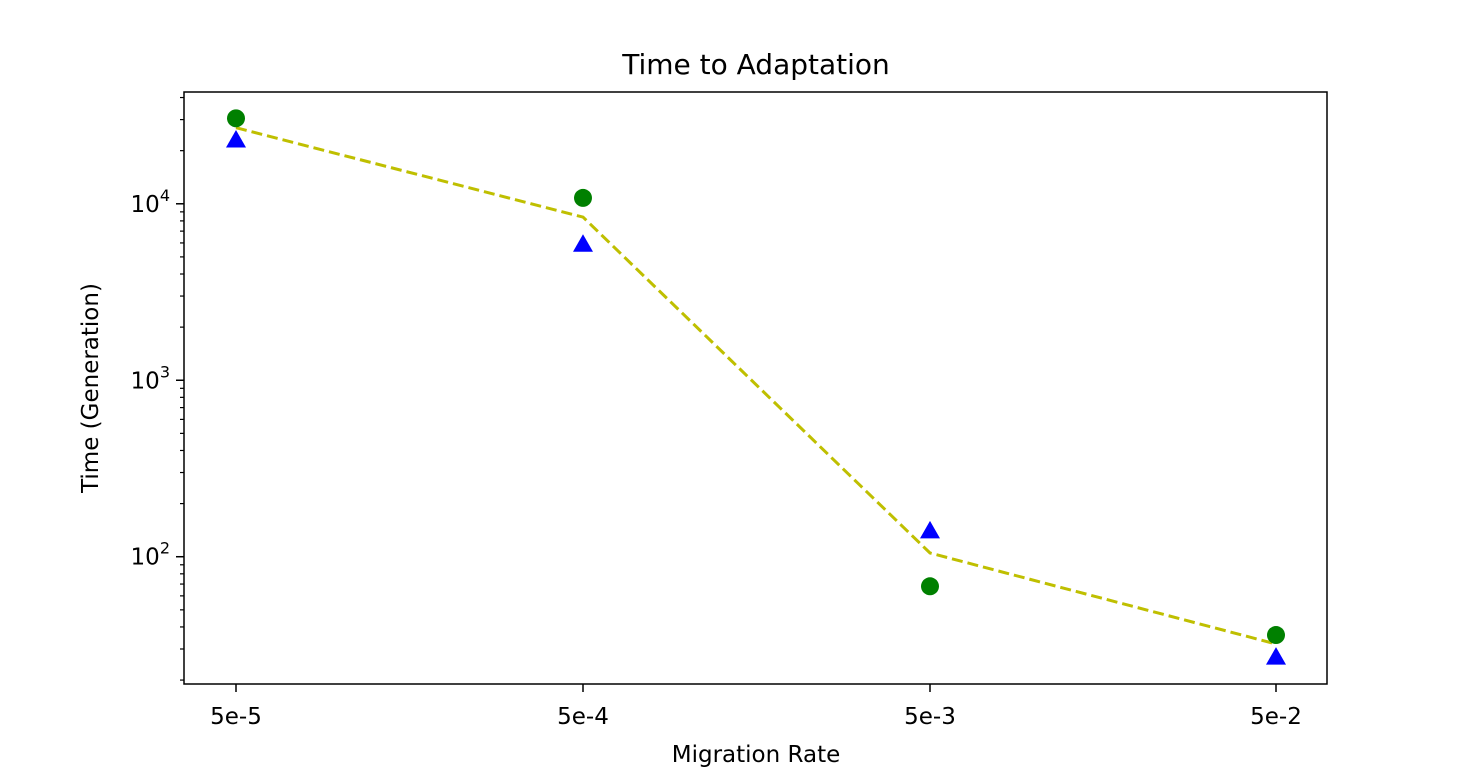 The height and width of the screenshot is (768, 1476). Describe the element at coordinates (91, 388) in the screenshot. I see `y-axis-label: Time (Generation)` at that location.